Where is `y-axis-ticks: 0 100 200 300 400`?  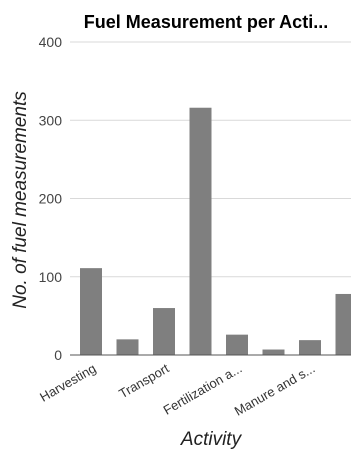 y-axis-ticks: 0 100 200 300 400 is located at coordinates (51, 198).